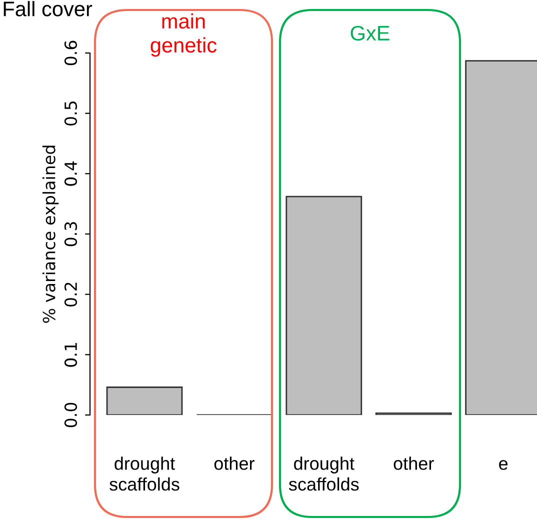 This screenshot has width=537, height=519. I want to click on y-tick-label: 0.1, so click(71, 354).